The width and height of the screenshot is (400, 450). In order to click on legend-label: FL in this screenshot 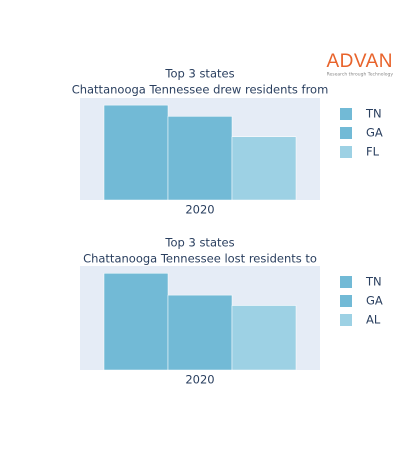, I will do `click(373, 152)`.